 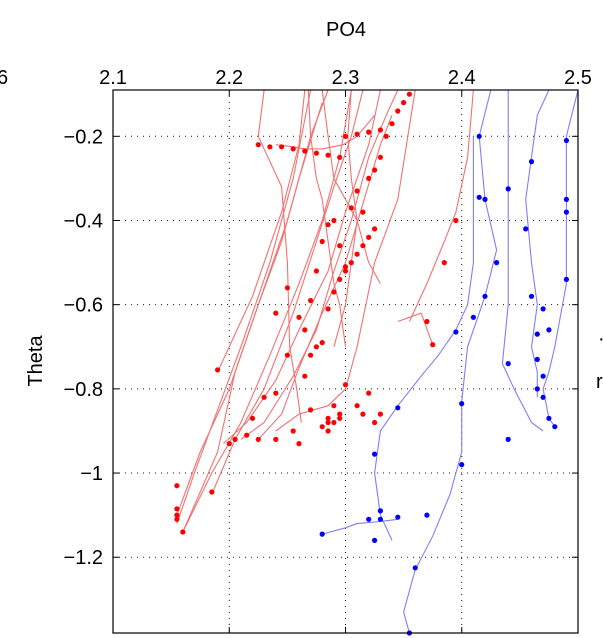 What do you see at coordinates (83, 390) in the screenshot?
I see `y-tick-label: −0.8` at bounding box center [83, 390].